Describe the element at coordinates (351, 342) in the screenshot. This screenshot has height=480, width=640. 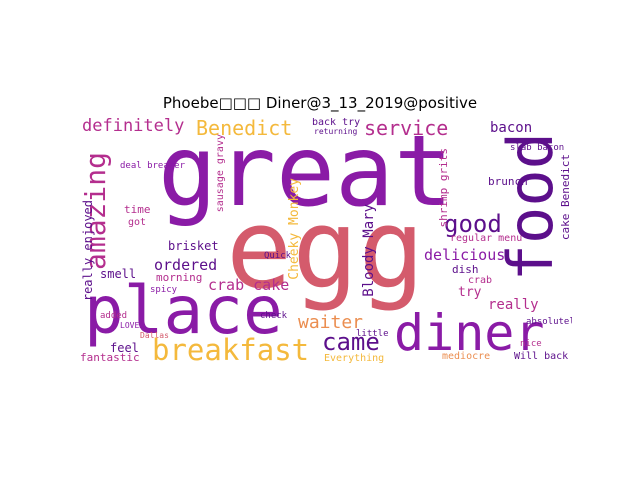
I see `word: came` at that location.